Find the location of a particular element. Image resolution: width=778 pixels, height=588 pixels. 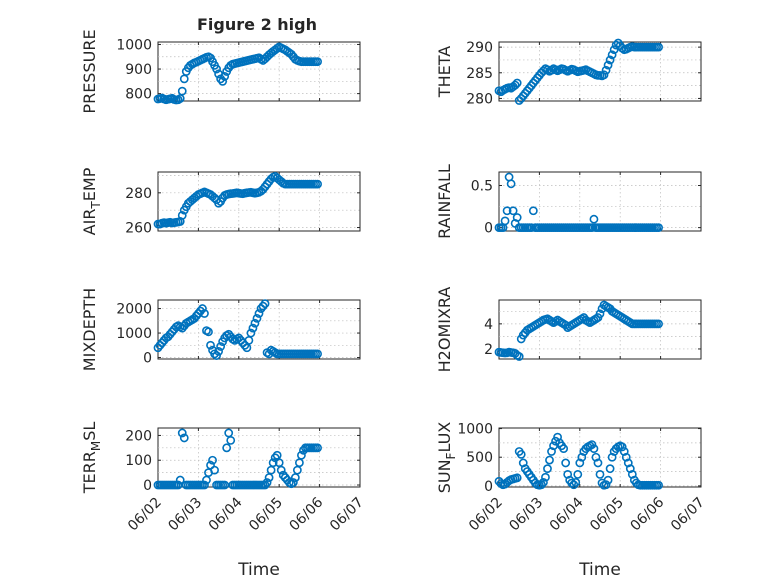

subplot-h2omixra: 2 4 H2OMIXRA is located at coordinates (568, 330).